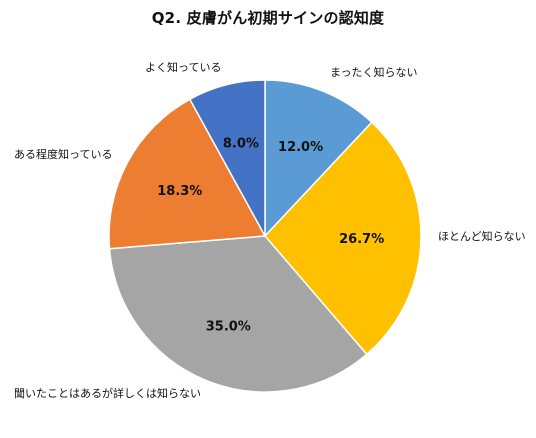 The height and width of the screenshot is (438, 536). What do you see at coordinates (63, 154) in the screenshot?
I see `category-label-4: ある程度知っている` at bounding box center [63, 154].